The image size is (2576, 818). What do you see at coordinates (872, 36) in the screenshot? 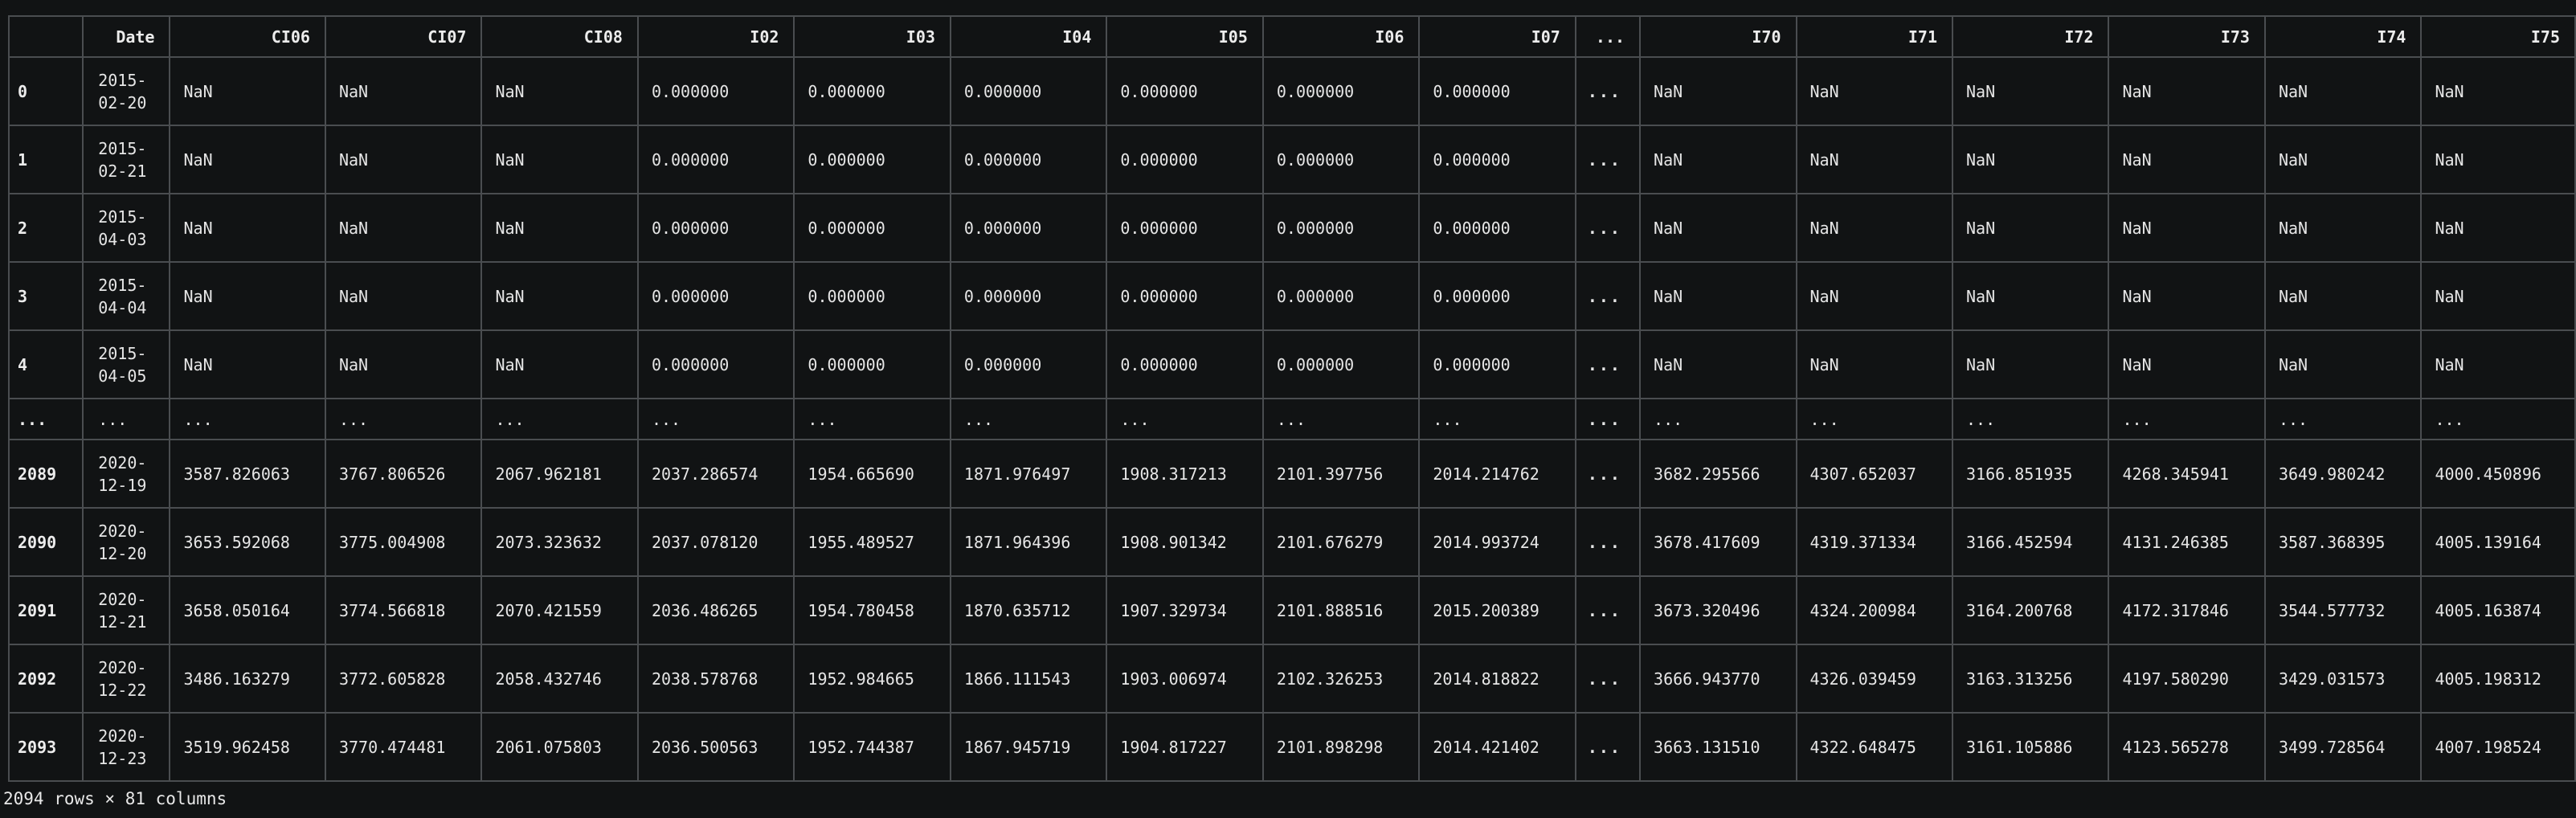
I see `column-header: I03` at bounding box center [872, 36].